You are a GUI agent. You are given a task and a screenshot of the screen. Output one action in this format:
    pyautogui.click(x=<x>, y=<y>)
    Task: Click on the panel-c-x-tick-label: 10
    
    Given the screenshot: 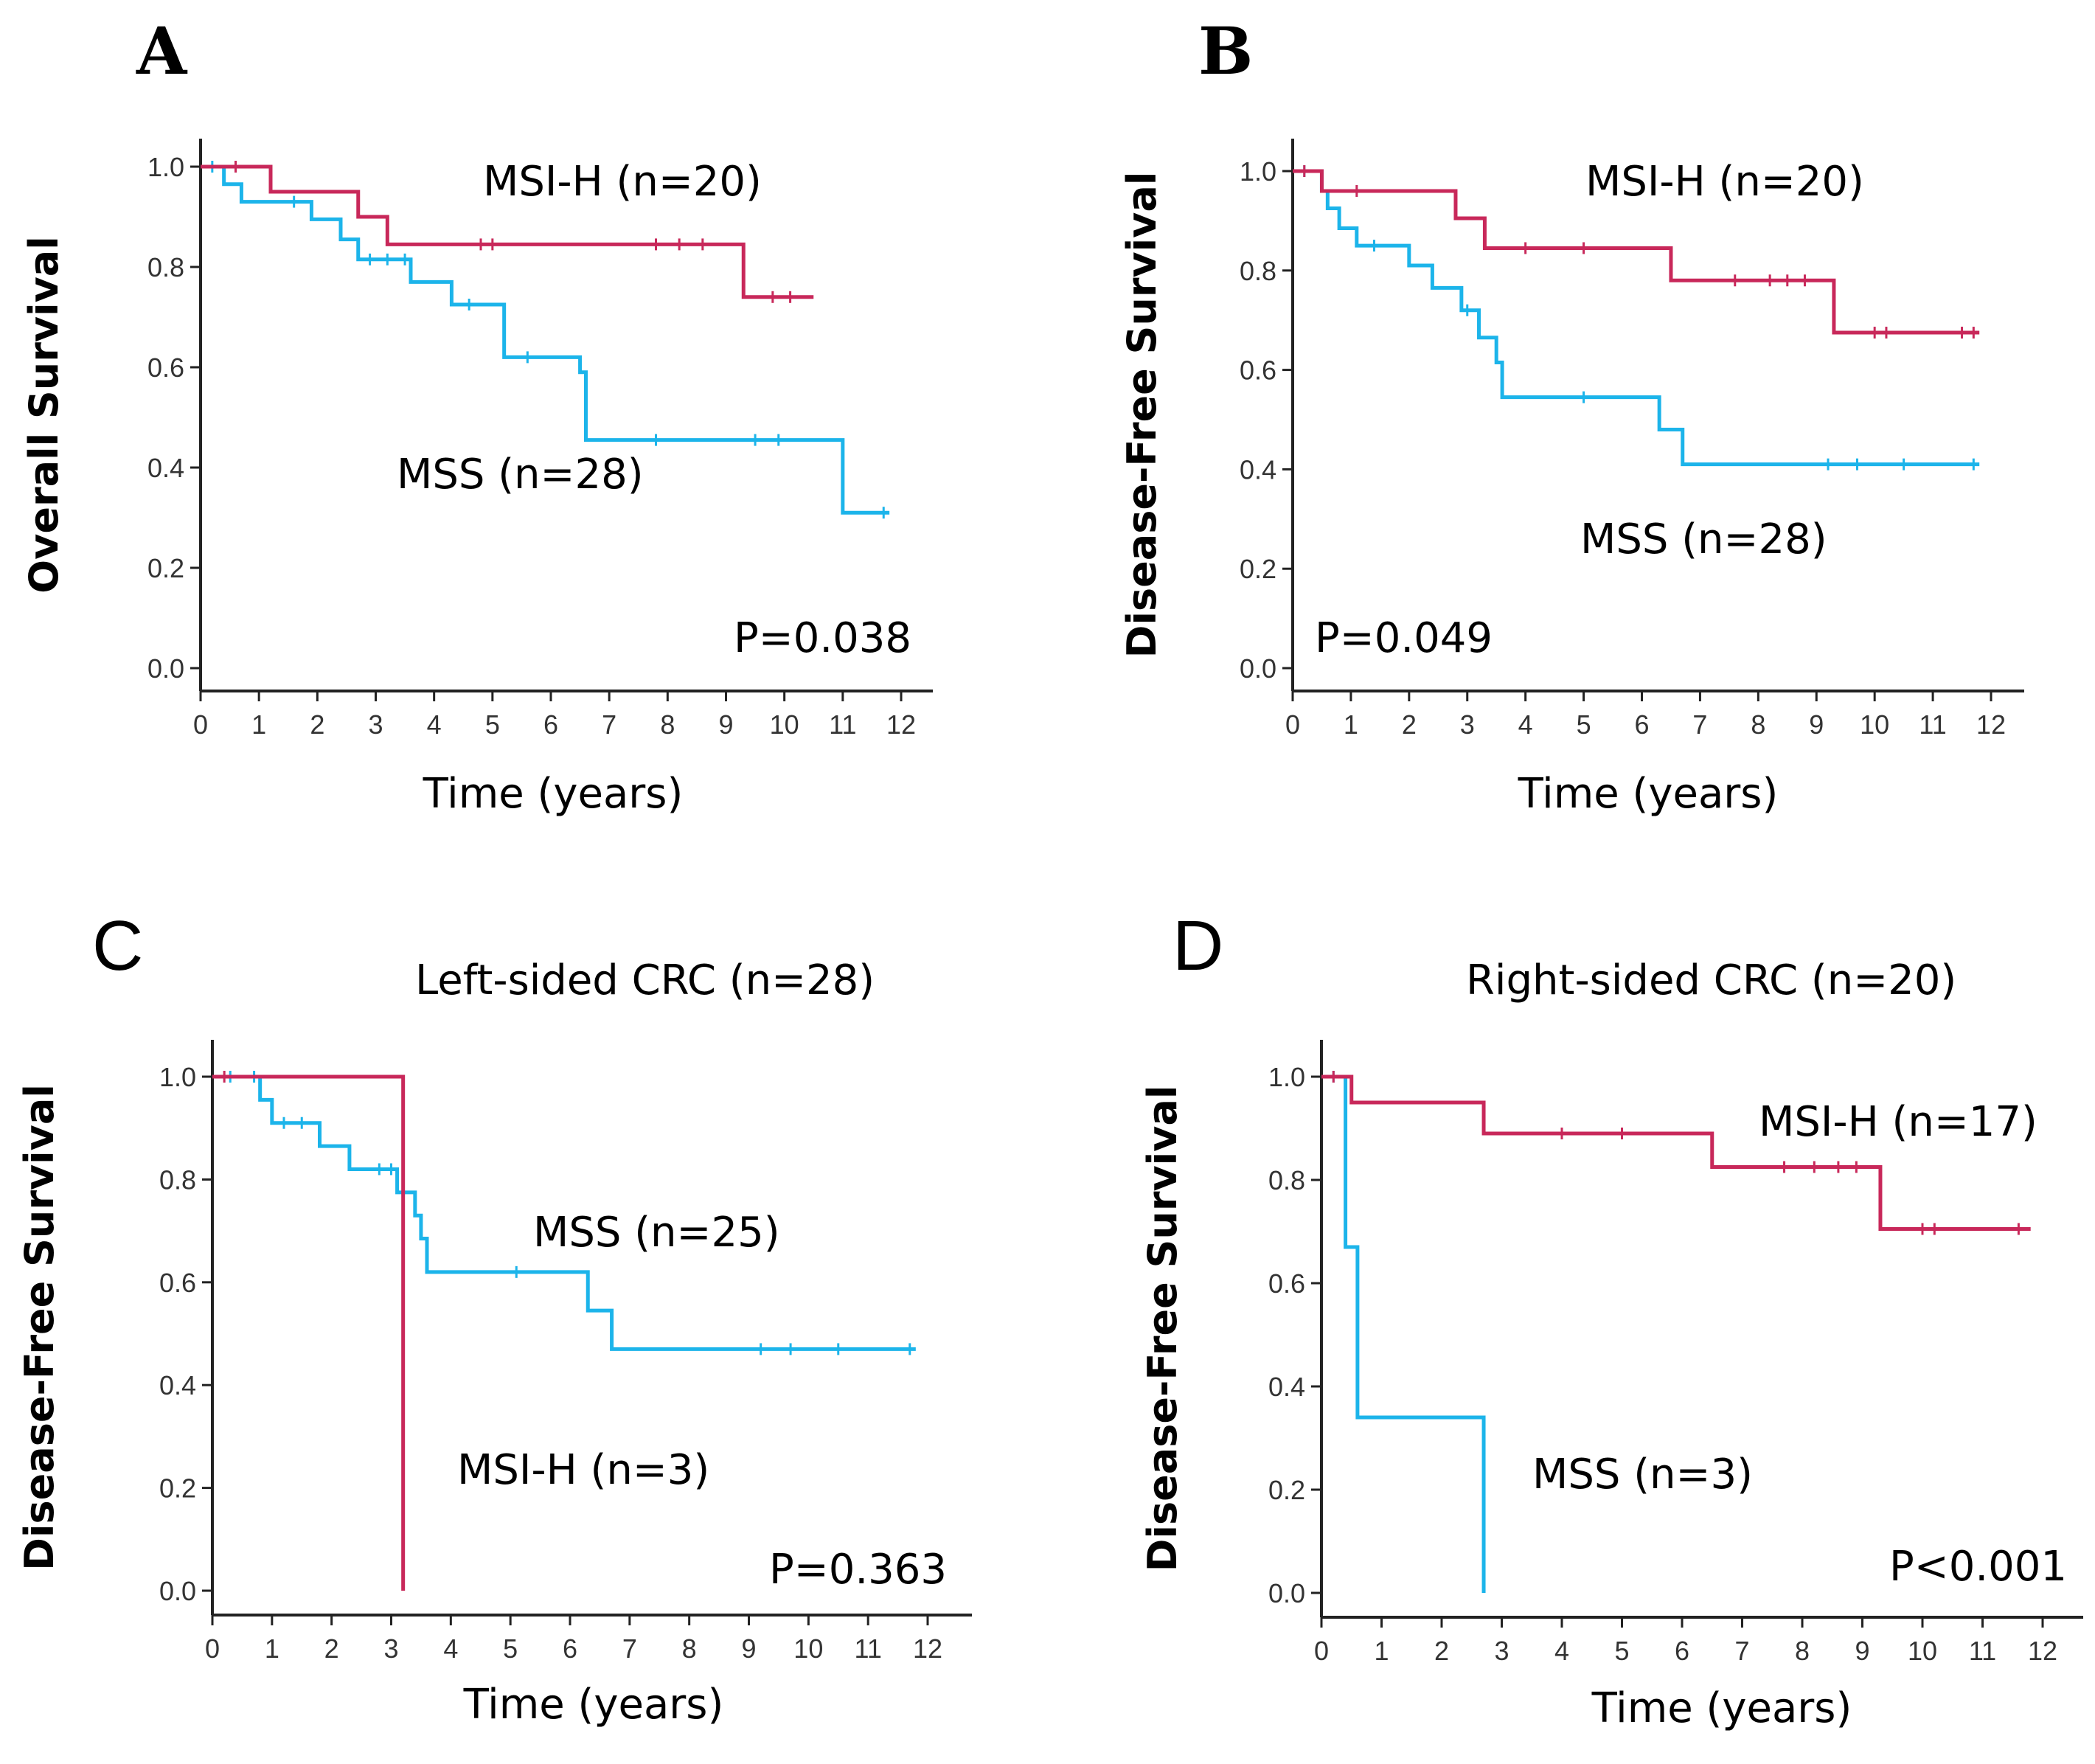 What is the action you would take?
    pyautogui.click(x=808, y=1649)
    